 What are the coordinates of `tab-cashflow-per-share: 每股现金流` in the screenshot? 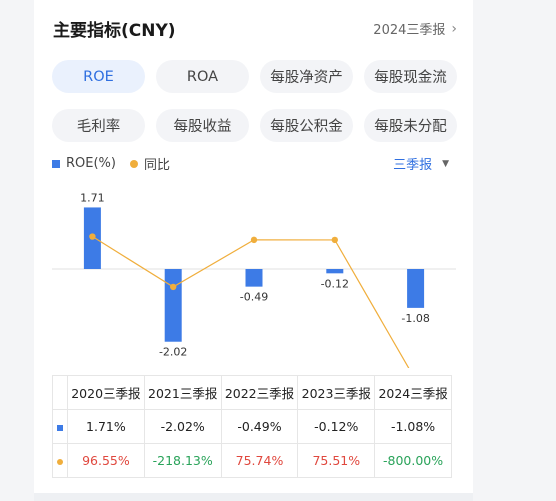 It's located at (410, 76).